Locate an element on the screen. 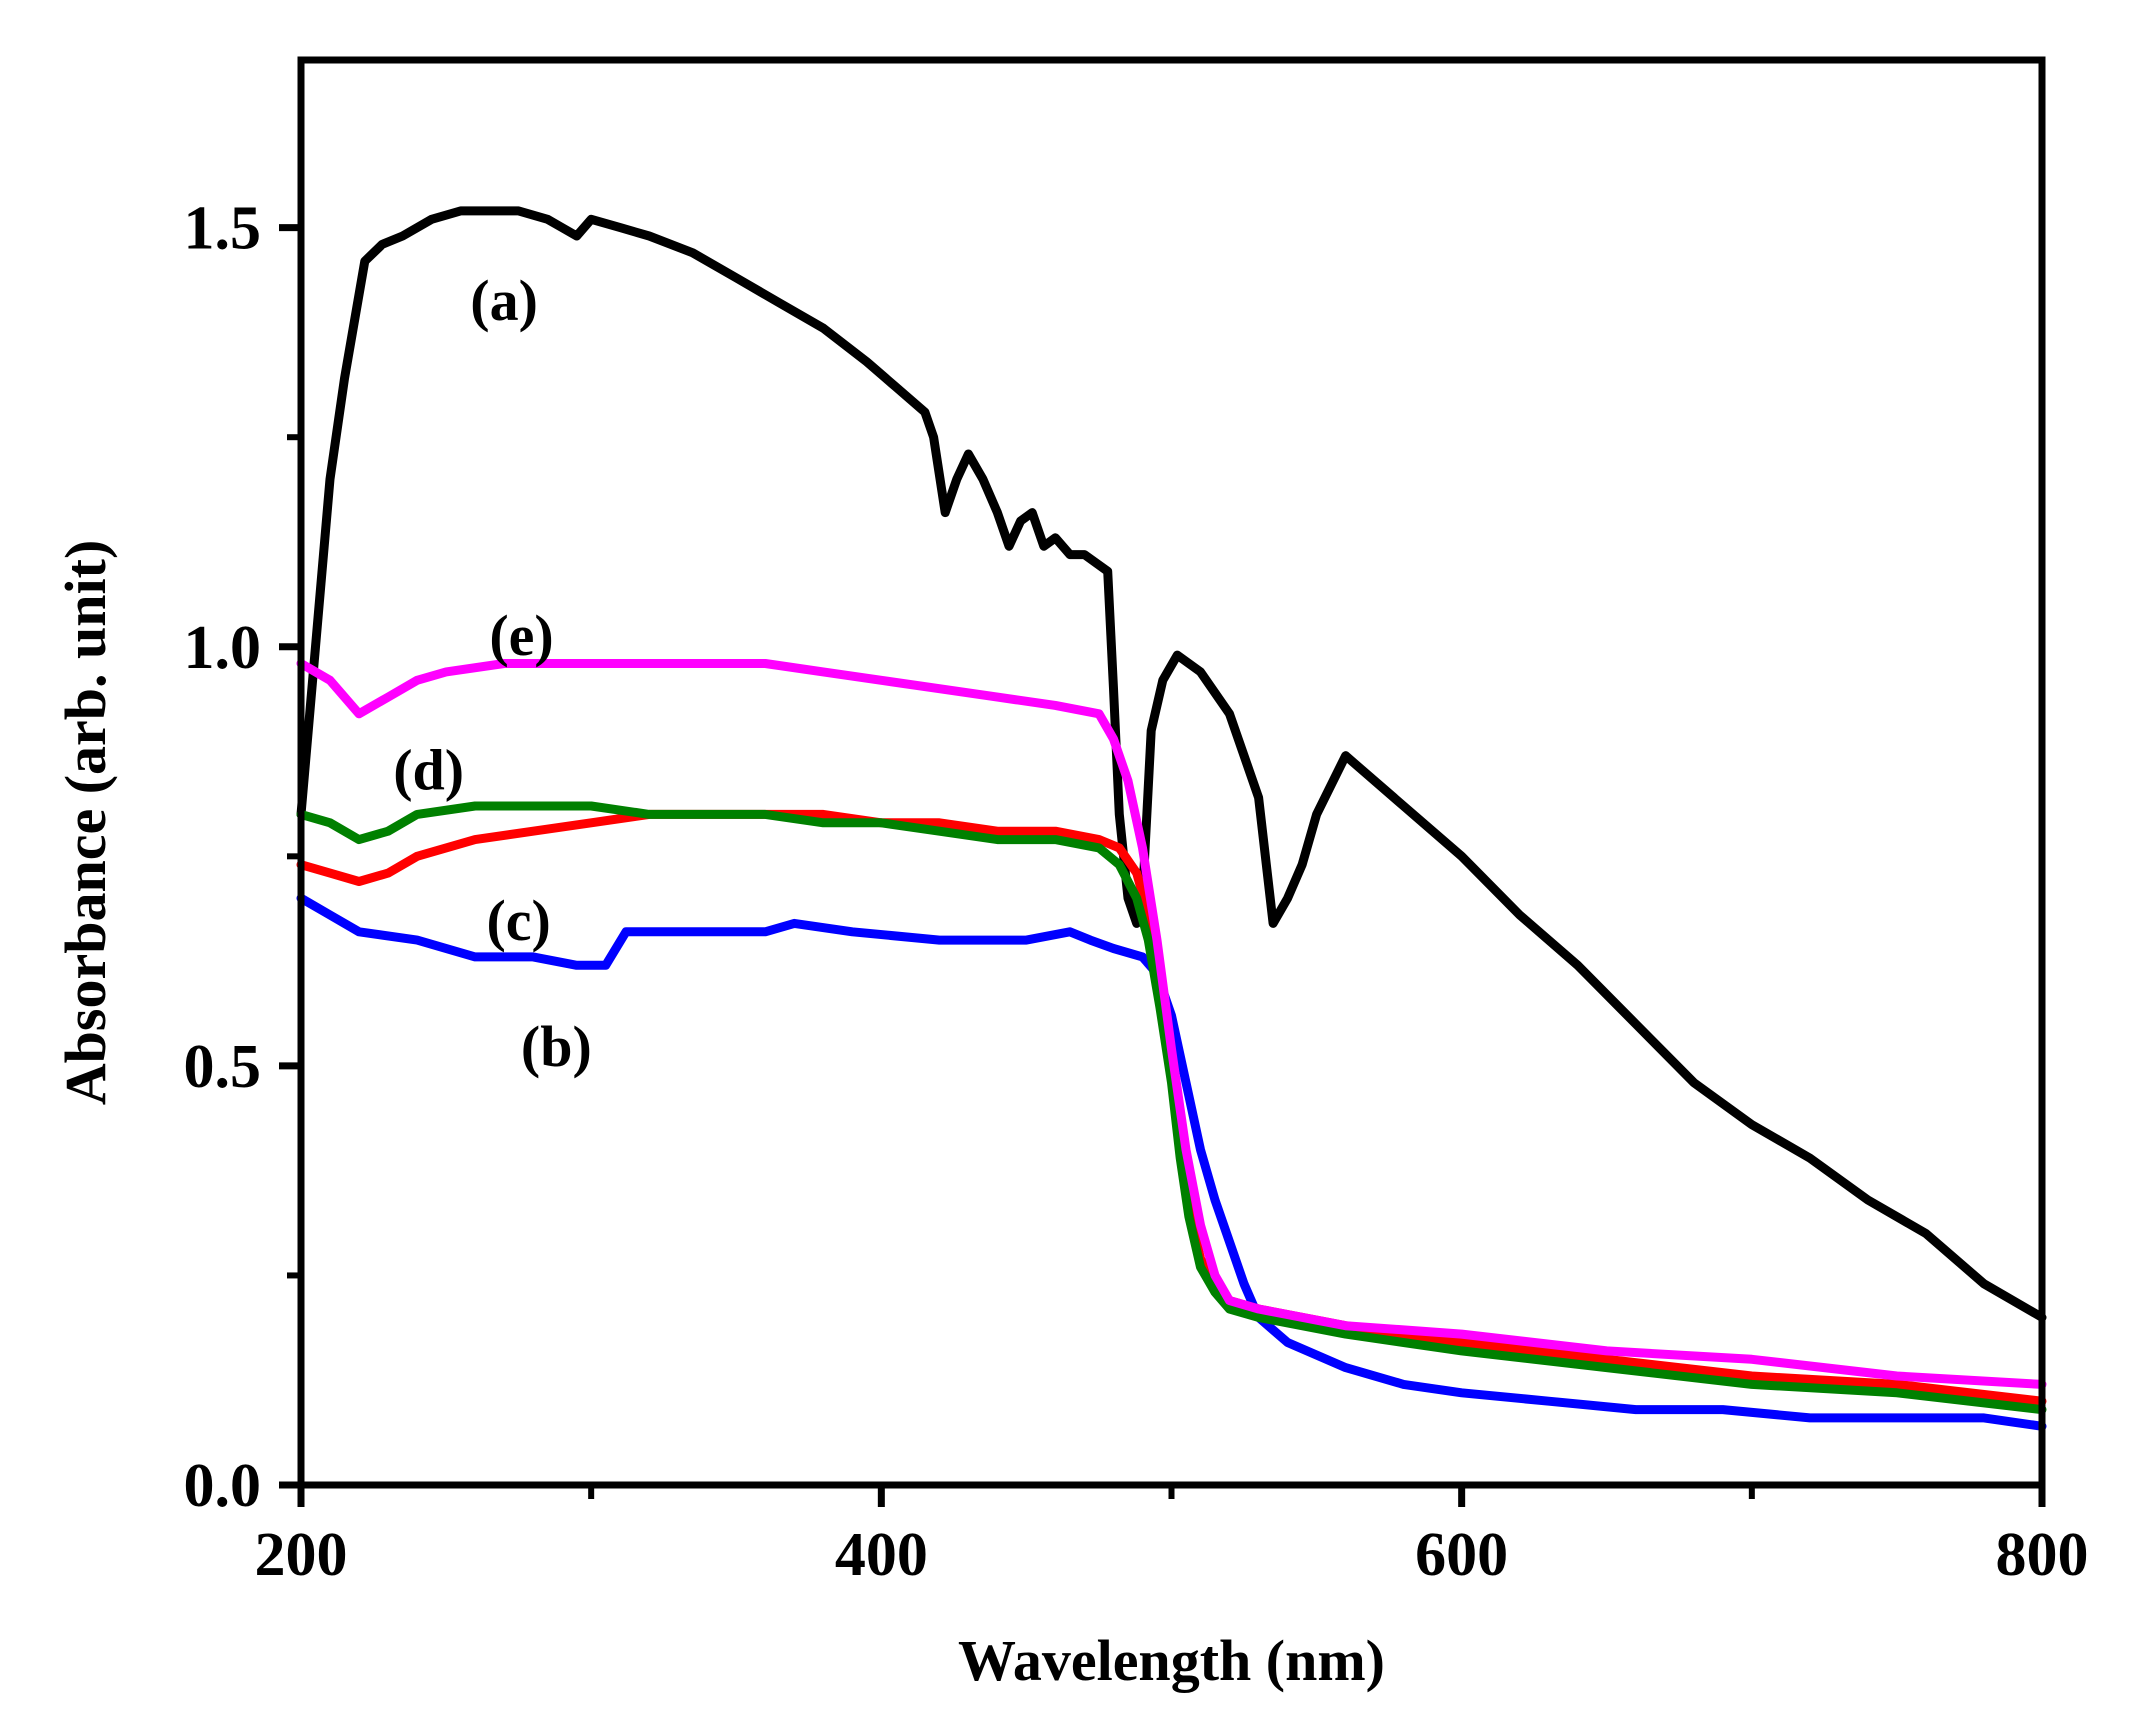 The width and height of the screenshot is (2137, 1727). x-tick-label: 600 is located at coordinates (1461, 1555).